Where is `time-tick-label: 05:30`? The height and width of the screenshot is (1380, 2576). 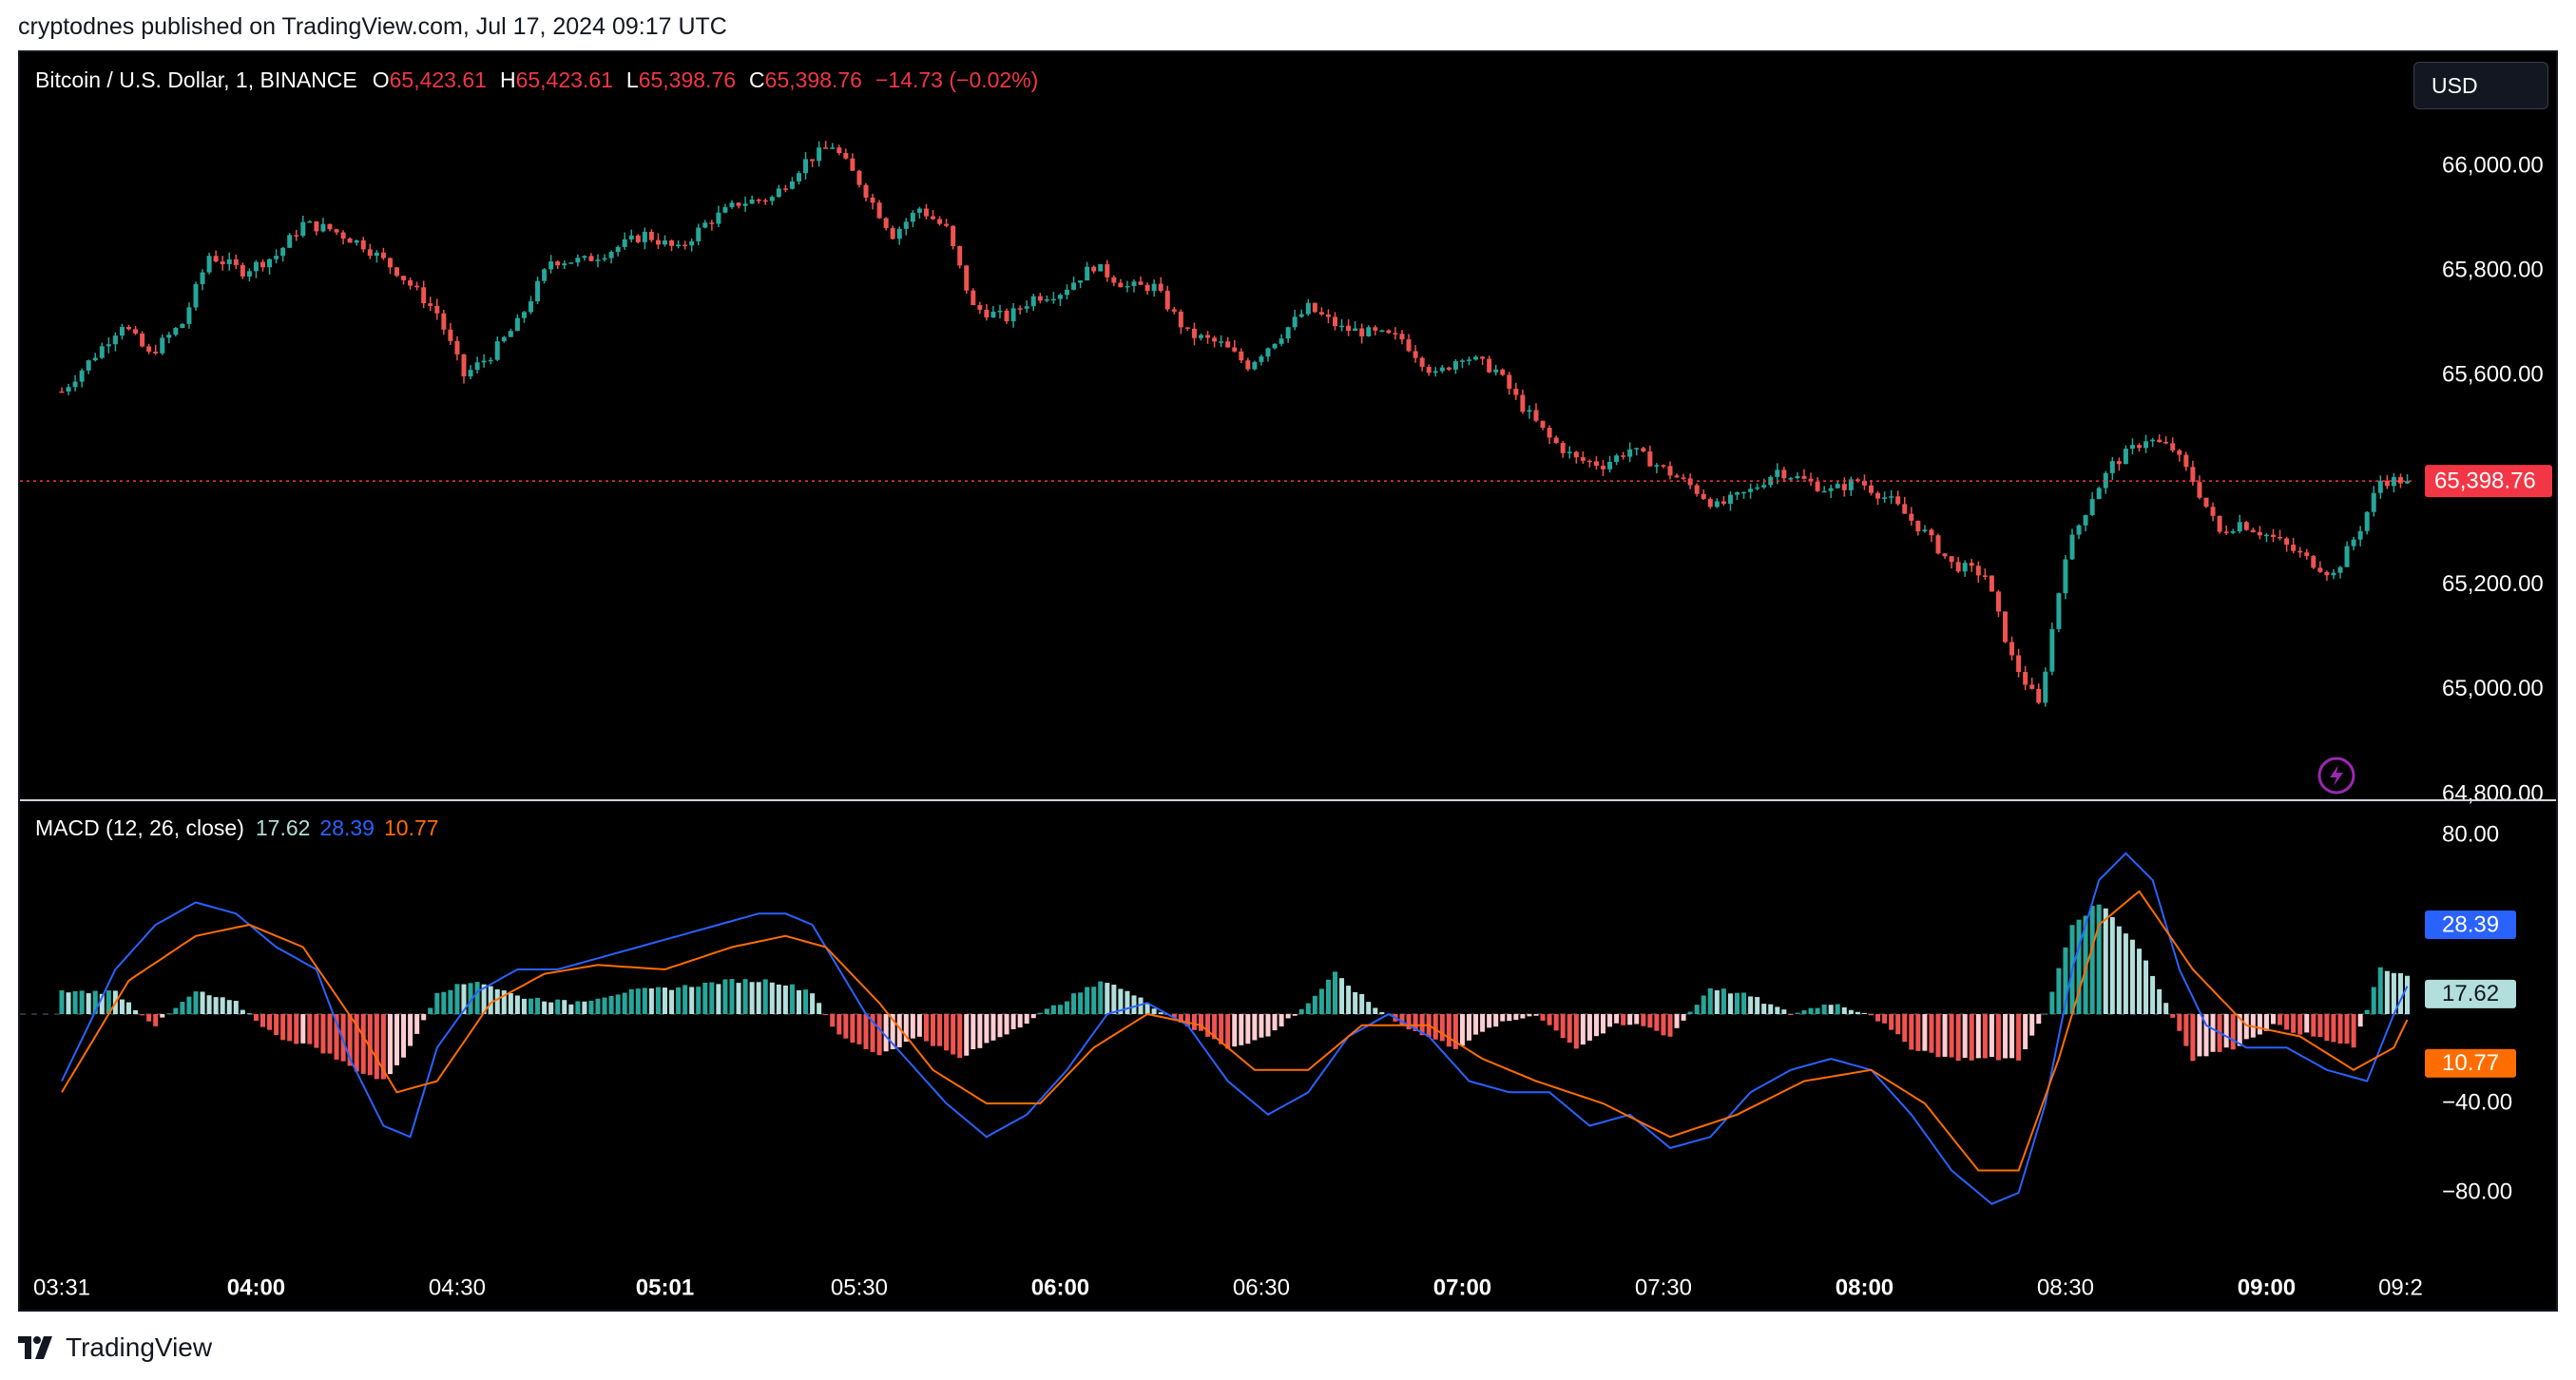 time-tick-label: 05:30 is located at coordinates (859, 1287).